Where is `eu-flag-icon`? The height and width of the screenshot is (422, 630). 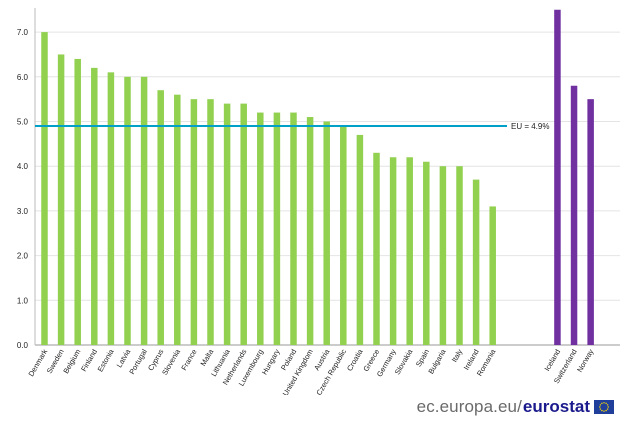
eu-flag-icon is located at coordinates (604, 407).